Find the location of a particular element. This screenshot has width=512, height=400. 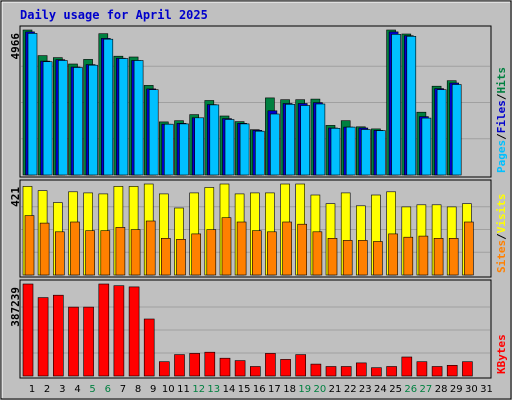

chart-title: Daily usage for April 2025 is located at coordinates (114, 15).